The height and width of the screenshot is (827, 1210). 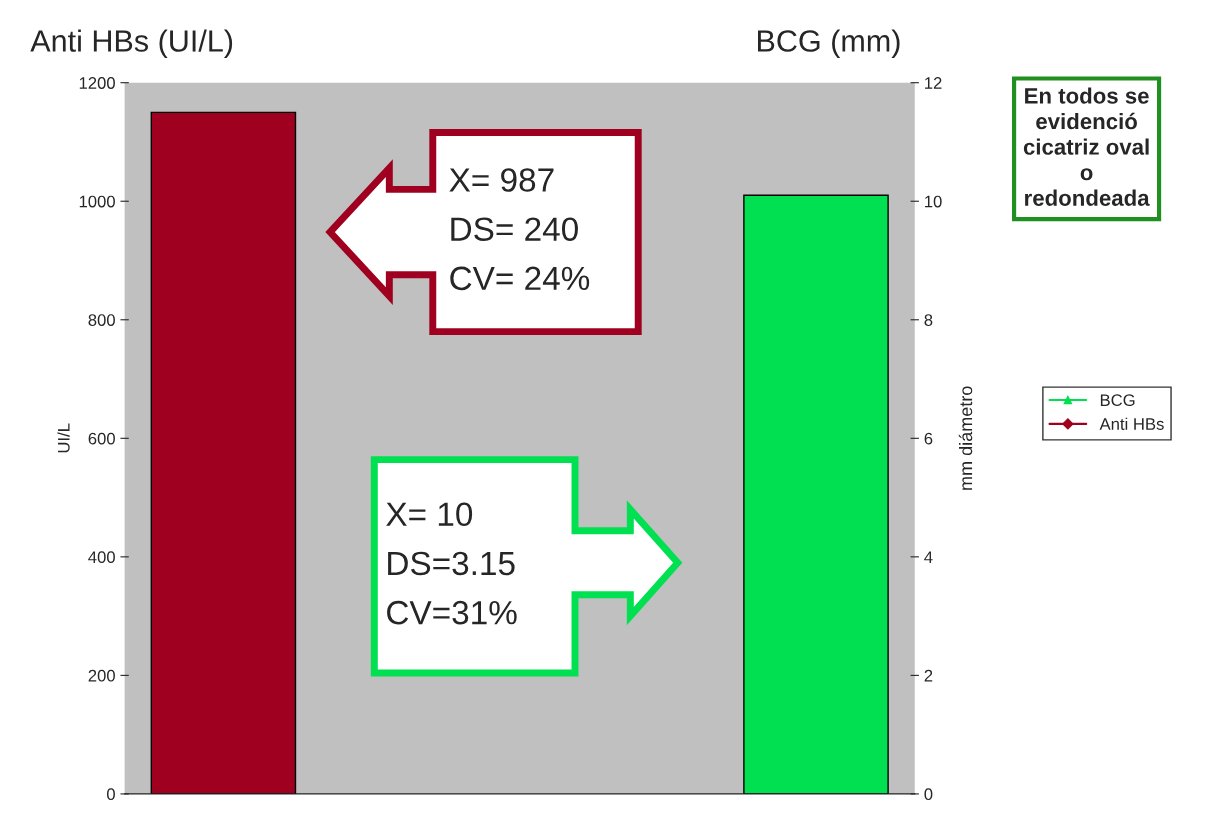 What do you see at coordinates (928, 557) in the screenshot?
I see `y2-tick-label: 4` at bounding box center [928, 557].